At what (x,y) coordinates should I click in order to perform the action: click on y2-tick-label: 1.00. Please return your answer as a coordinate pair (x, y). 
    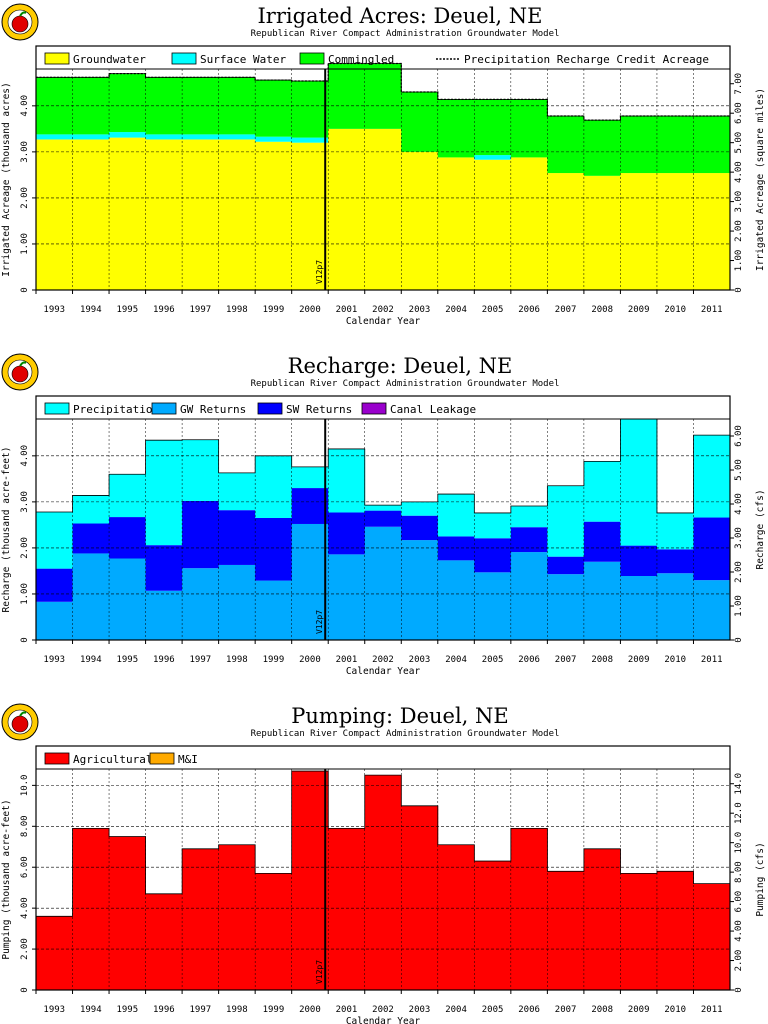
    Looking at the image, I should click on (739, 261).